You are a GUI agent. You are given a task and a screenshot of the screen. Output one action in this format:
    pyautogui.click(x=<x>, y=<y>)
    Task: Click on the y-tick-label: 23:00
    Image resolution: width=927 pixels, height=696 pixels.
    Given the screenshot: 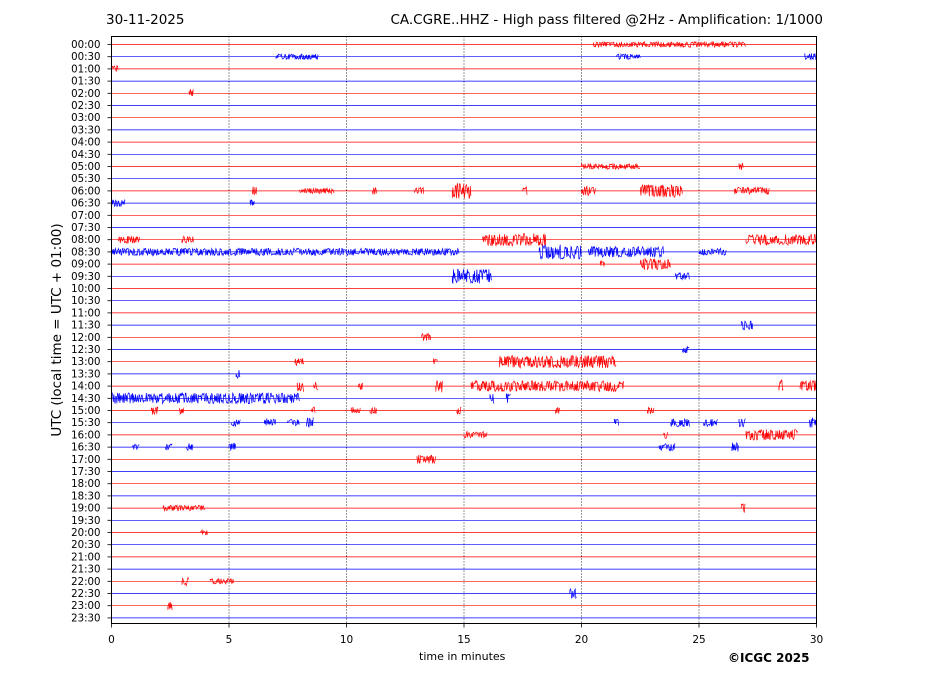 What is the action you would take?
    pyautogui.click(x=85, y=606)
    